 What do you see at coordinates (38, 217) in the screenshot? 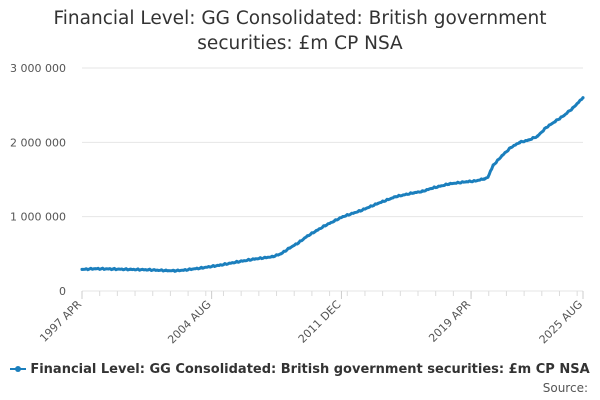
I see `y-tick-label: 1 000 000` at bounding box center [38, 217].